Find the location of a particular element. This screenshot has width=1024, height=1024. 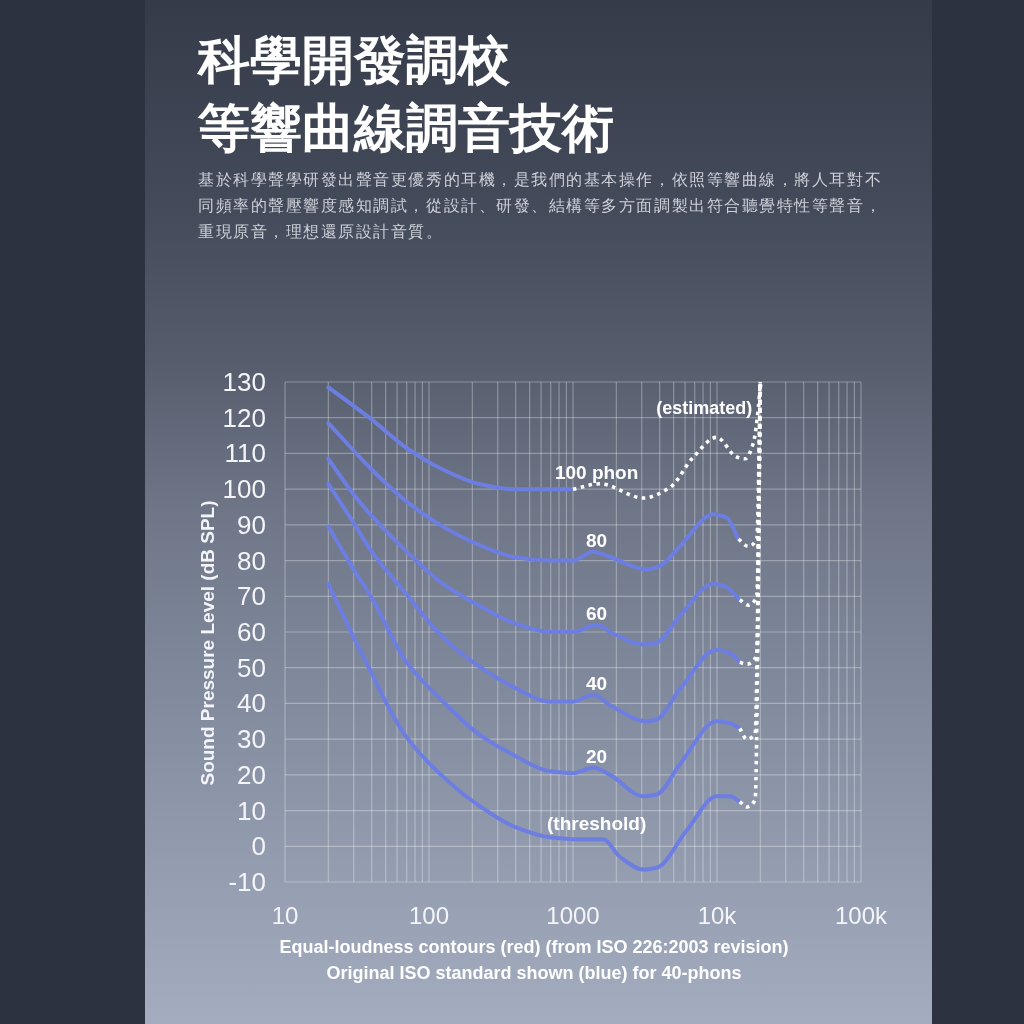

series-label: (estimated) is located at coordinates (704, 408).